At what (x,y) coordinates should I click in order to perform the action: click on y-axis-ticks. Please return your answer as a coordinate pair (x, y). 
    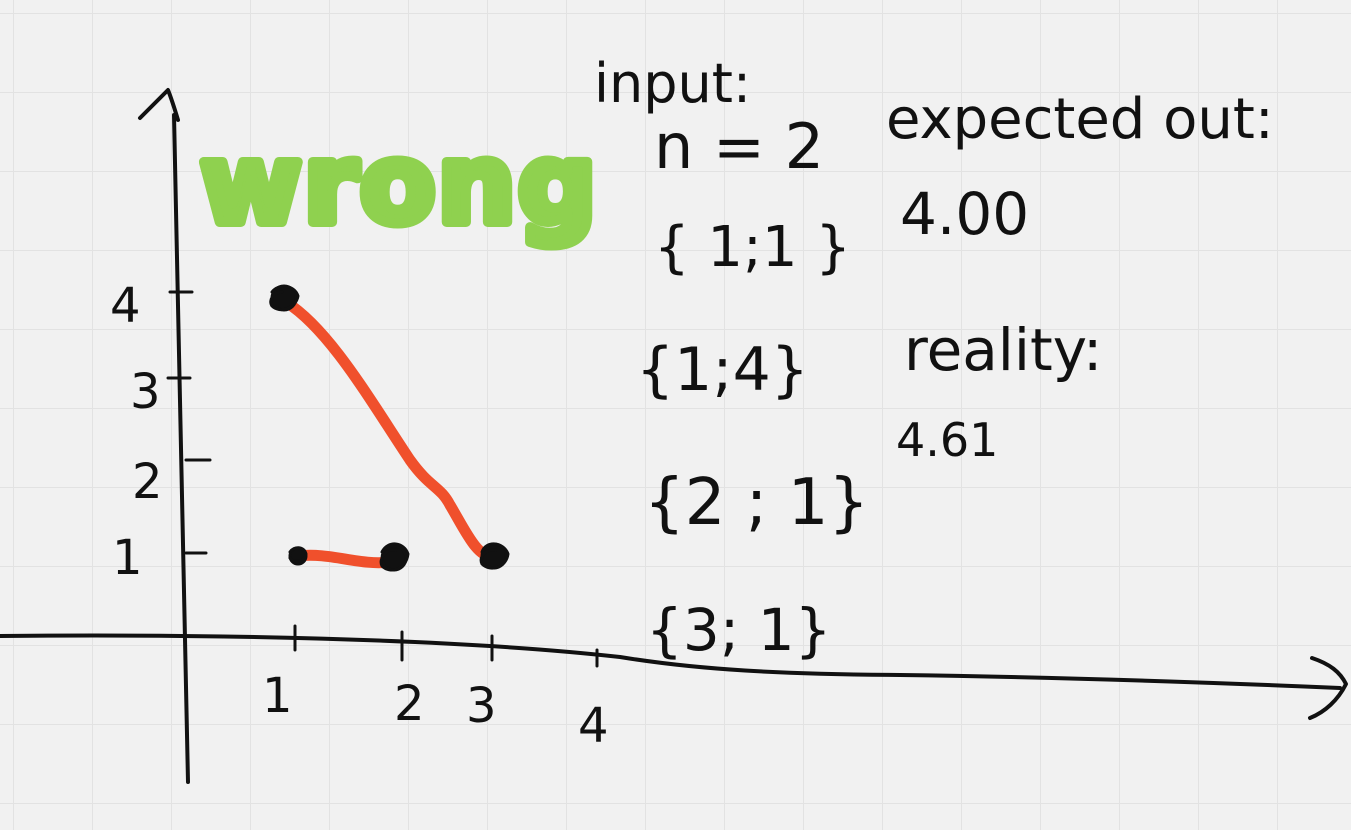
    Looking at the image, I should click on (189, 422).